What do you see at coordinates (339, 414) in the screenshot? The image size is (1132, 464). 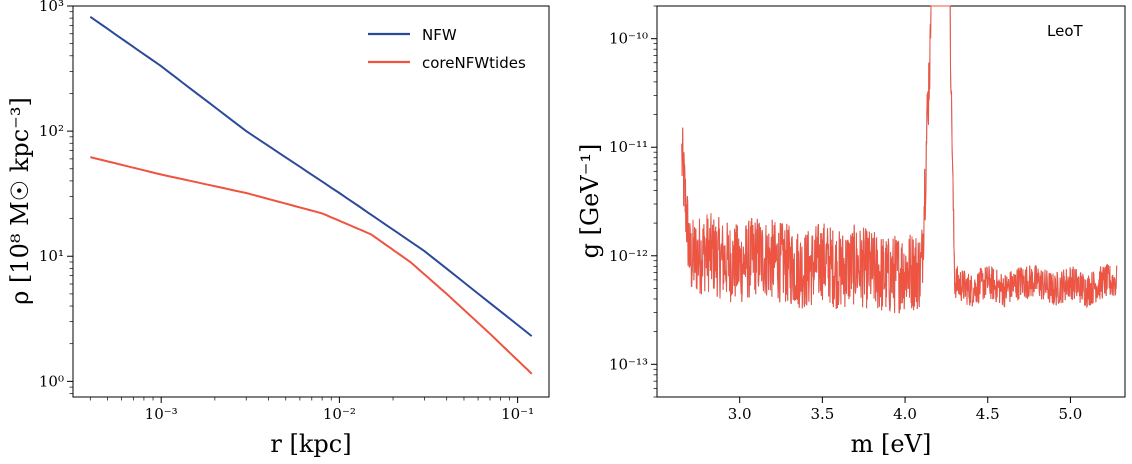 I see `left-x-tick-label: 10⁻²` at bounding box center [339, 414].